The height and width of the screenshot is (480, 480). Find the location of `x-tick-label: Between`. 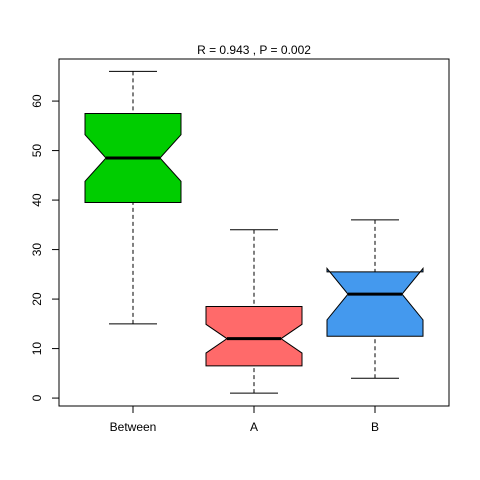

x-tick-label: Between is located at coordinates (133, 427).